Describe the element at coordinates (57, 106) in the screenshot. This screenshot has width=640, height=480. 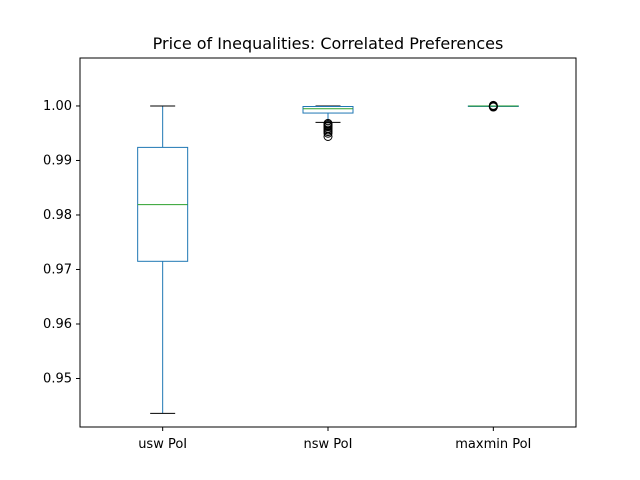
I see `y-tick-label: 1.00` at that location.